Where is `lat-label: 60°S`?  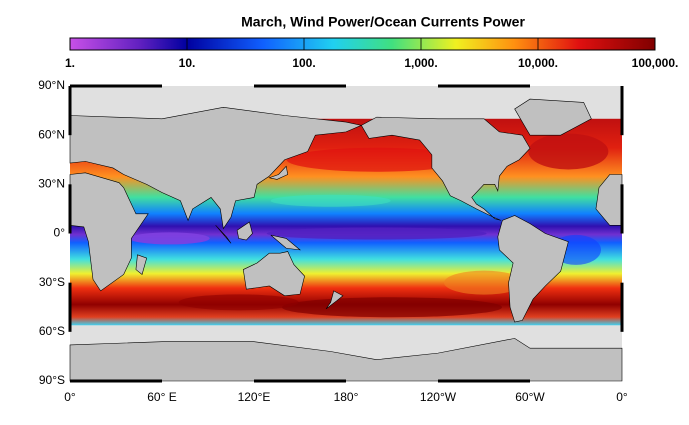 lat-label: 60°S is located at coordinates (52, 331).